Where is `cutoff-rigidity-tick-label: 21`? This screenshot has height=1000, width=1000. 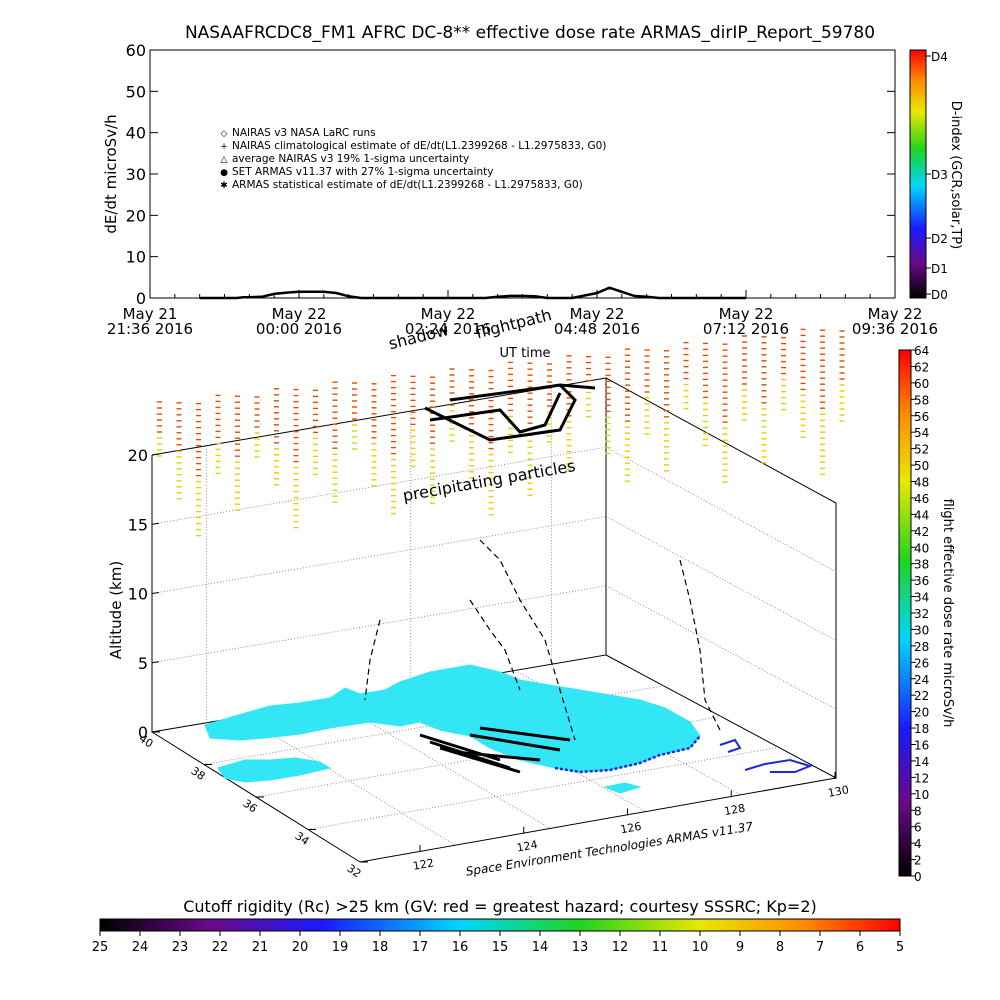
cutoff-rigidity-tick-label: 21 is located at coordinates (260, 947).